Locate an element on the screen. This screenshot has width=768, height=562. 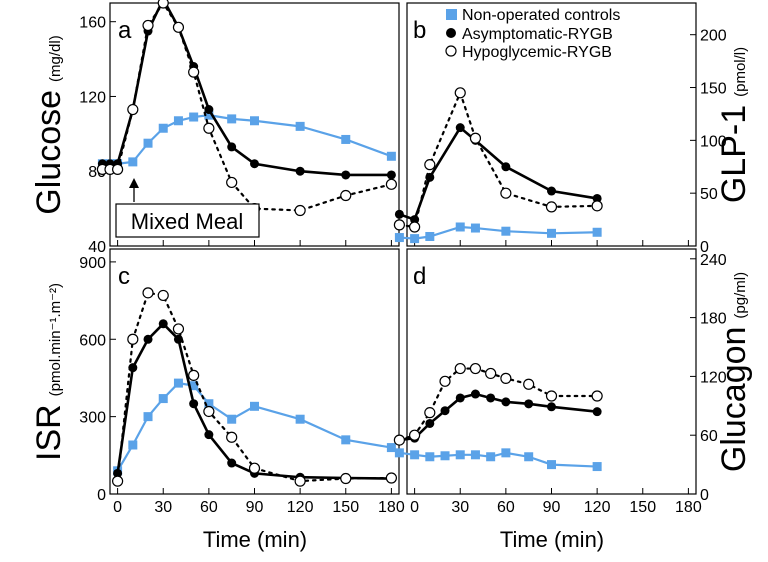
panel-c-ytick-label: 300 is located at coordinates (92, 418).